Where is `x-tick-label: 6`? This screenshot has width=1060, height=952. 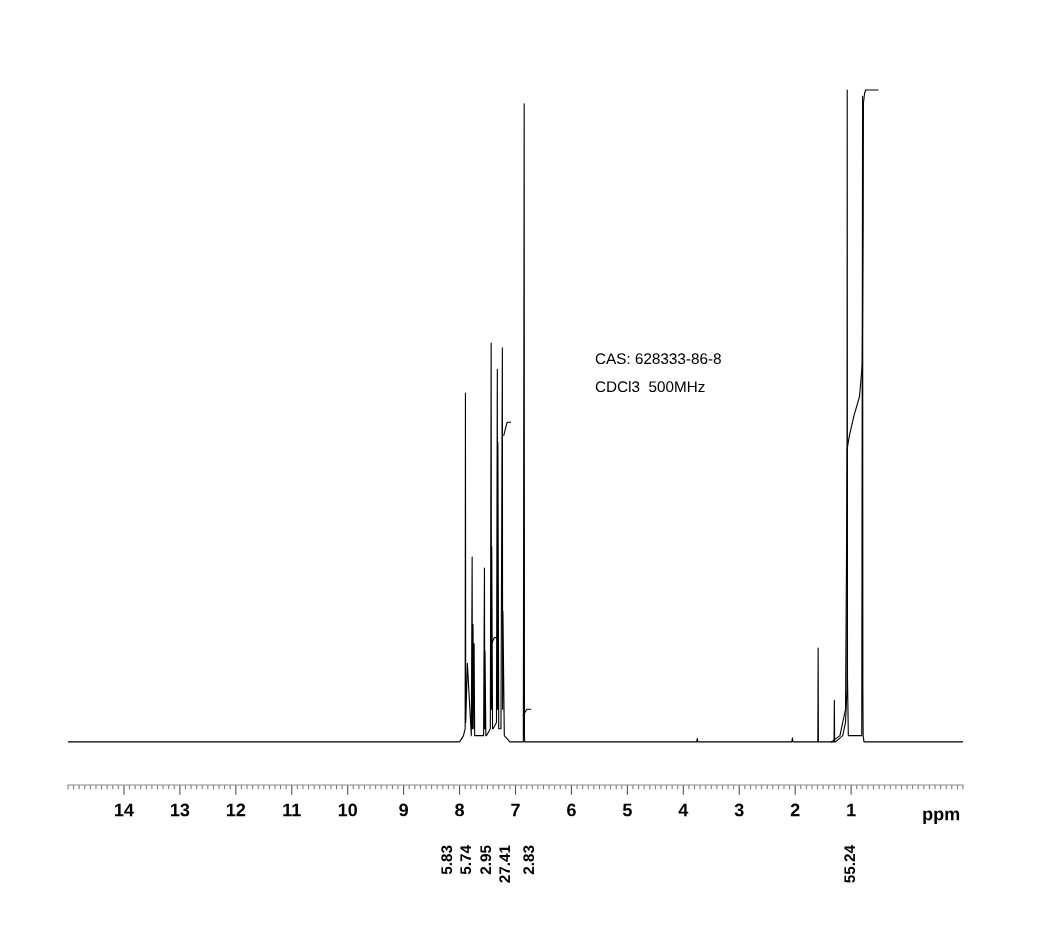
x-tick-label: 6 is located at coordinates (571, 810).